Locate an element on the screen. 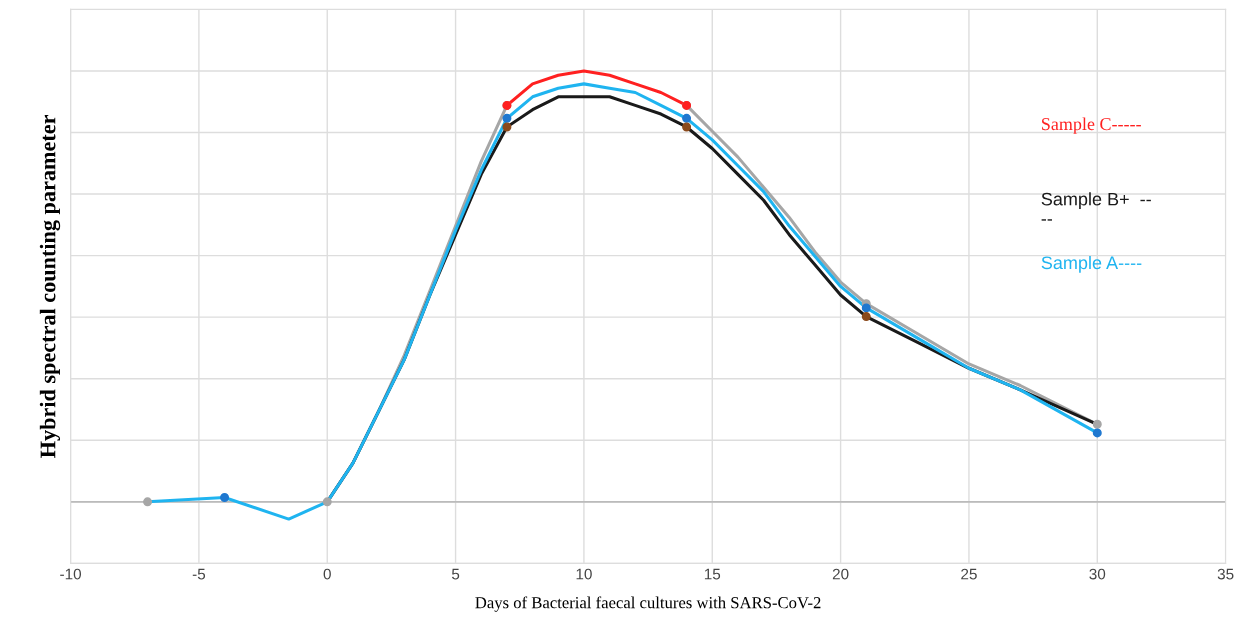 The image size is (1238, 626). text: Sample C----- is located at coordinates (1091, 125).